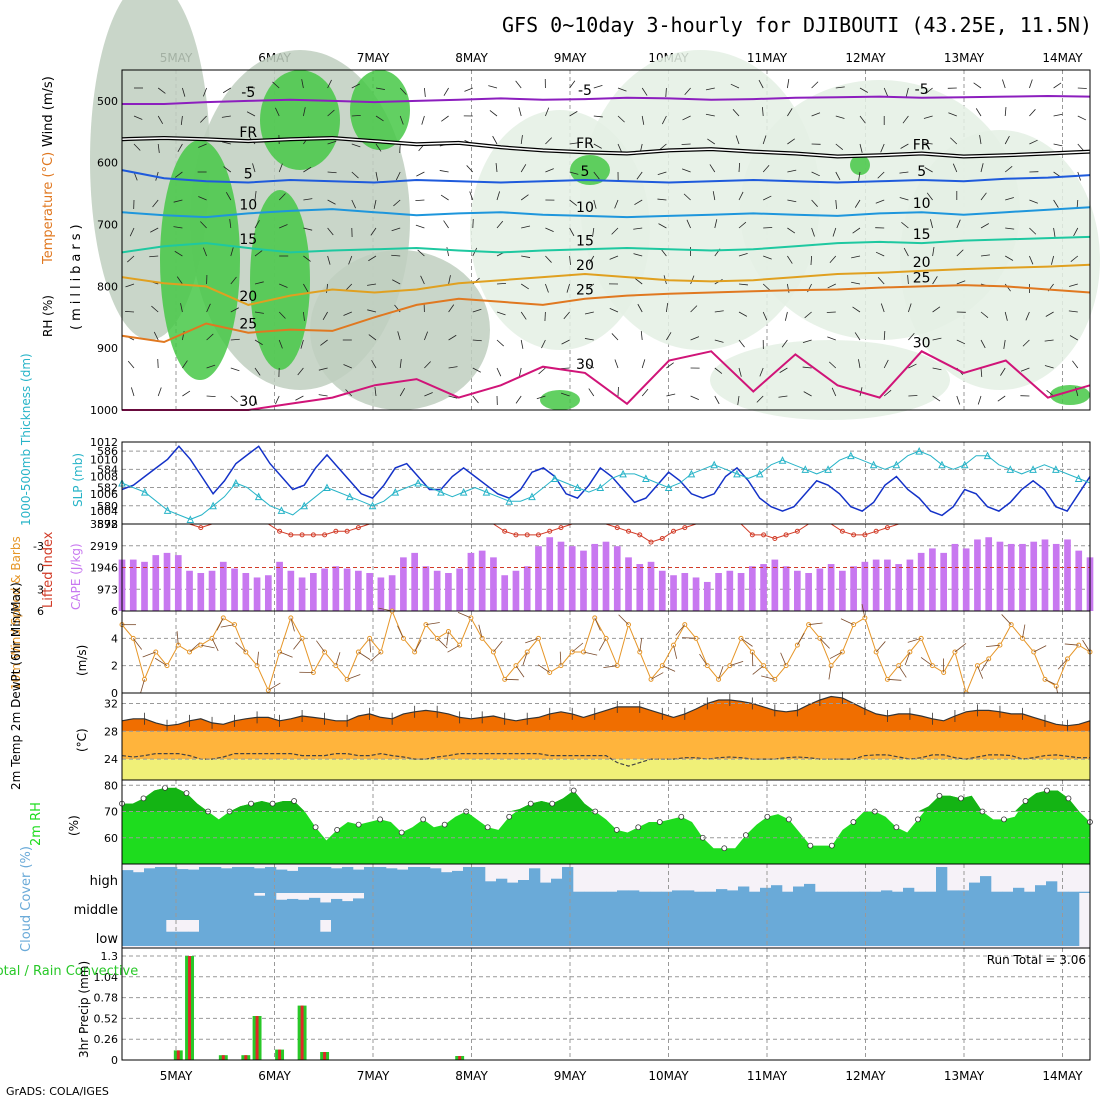  I want to click on y-tick-label: 584, so click(107, 469).